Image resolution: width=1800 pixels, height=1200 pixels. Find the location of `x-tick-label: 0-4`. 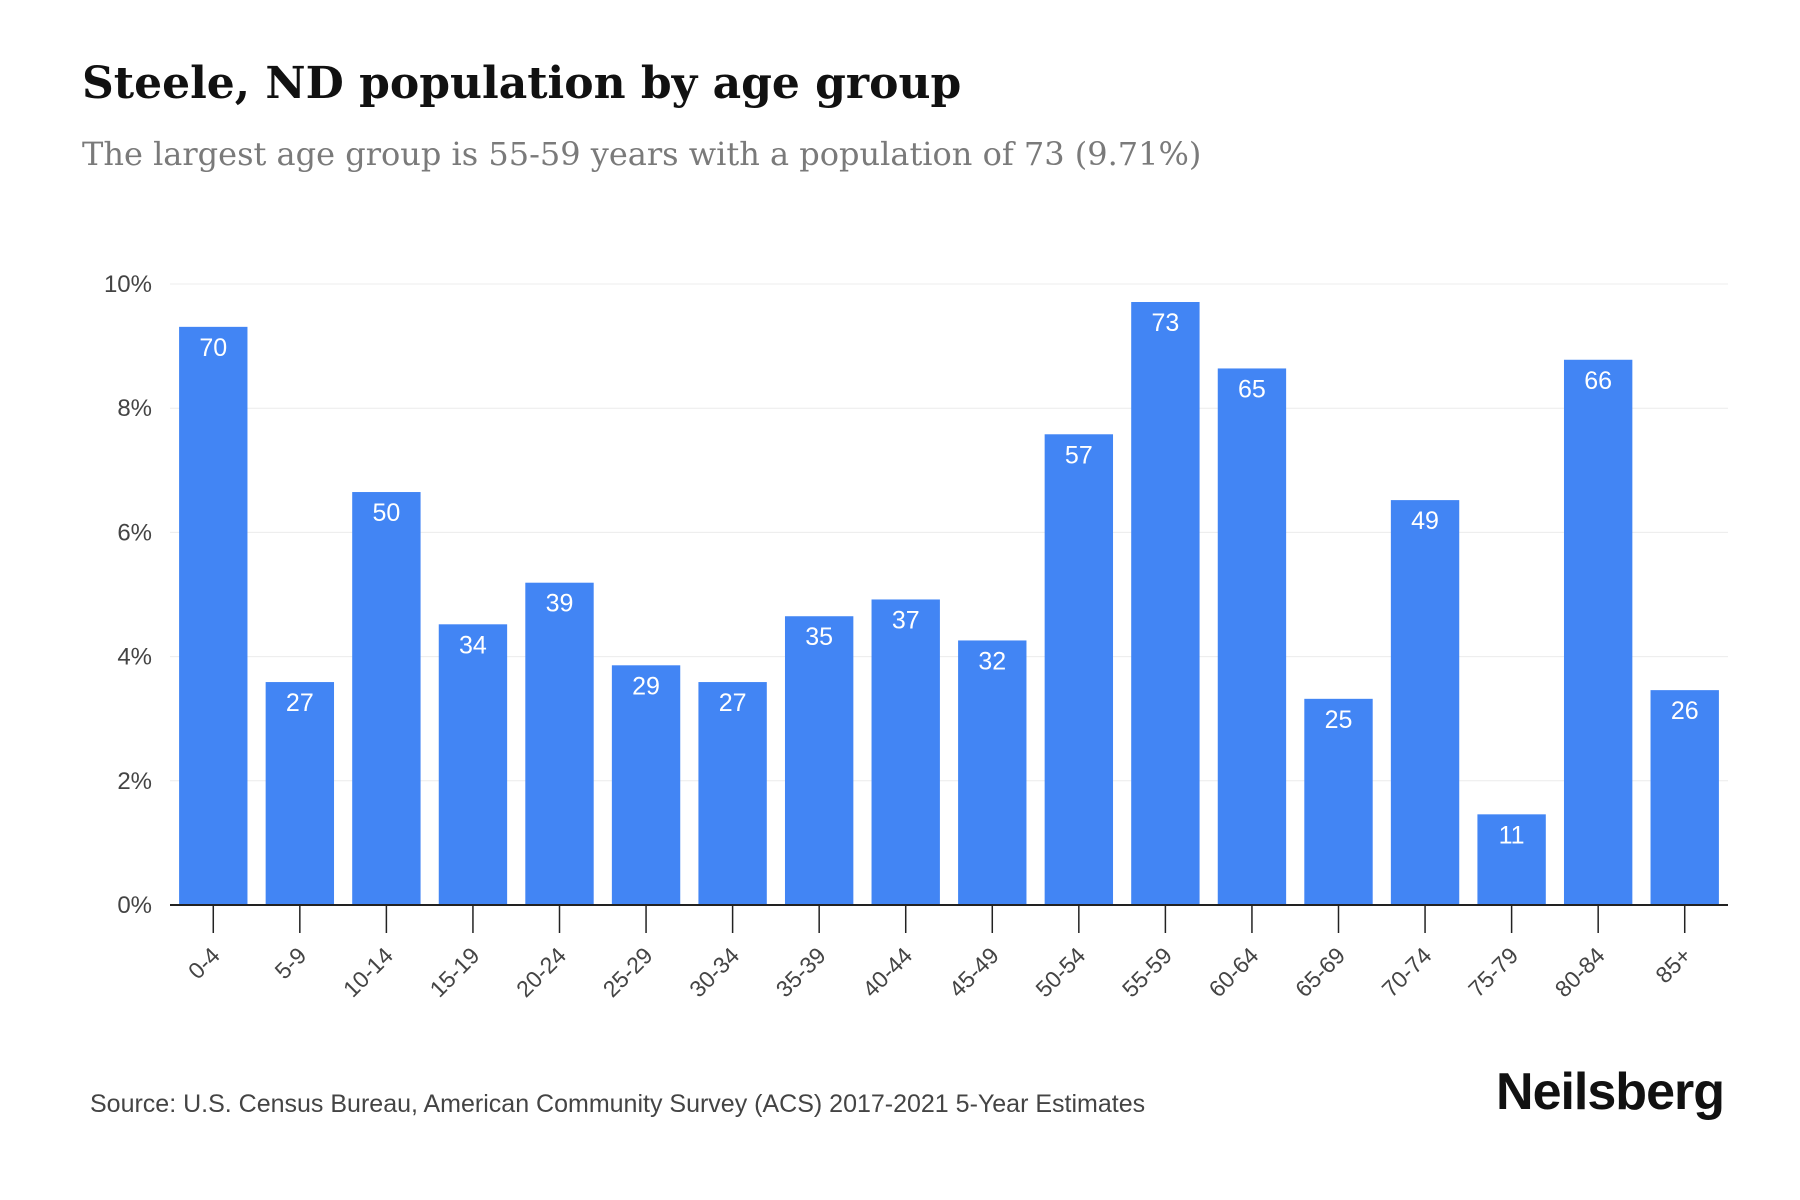

x-tick-label: 0-4 is located at coordinates (204, 963).